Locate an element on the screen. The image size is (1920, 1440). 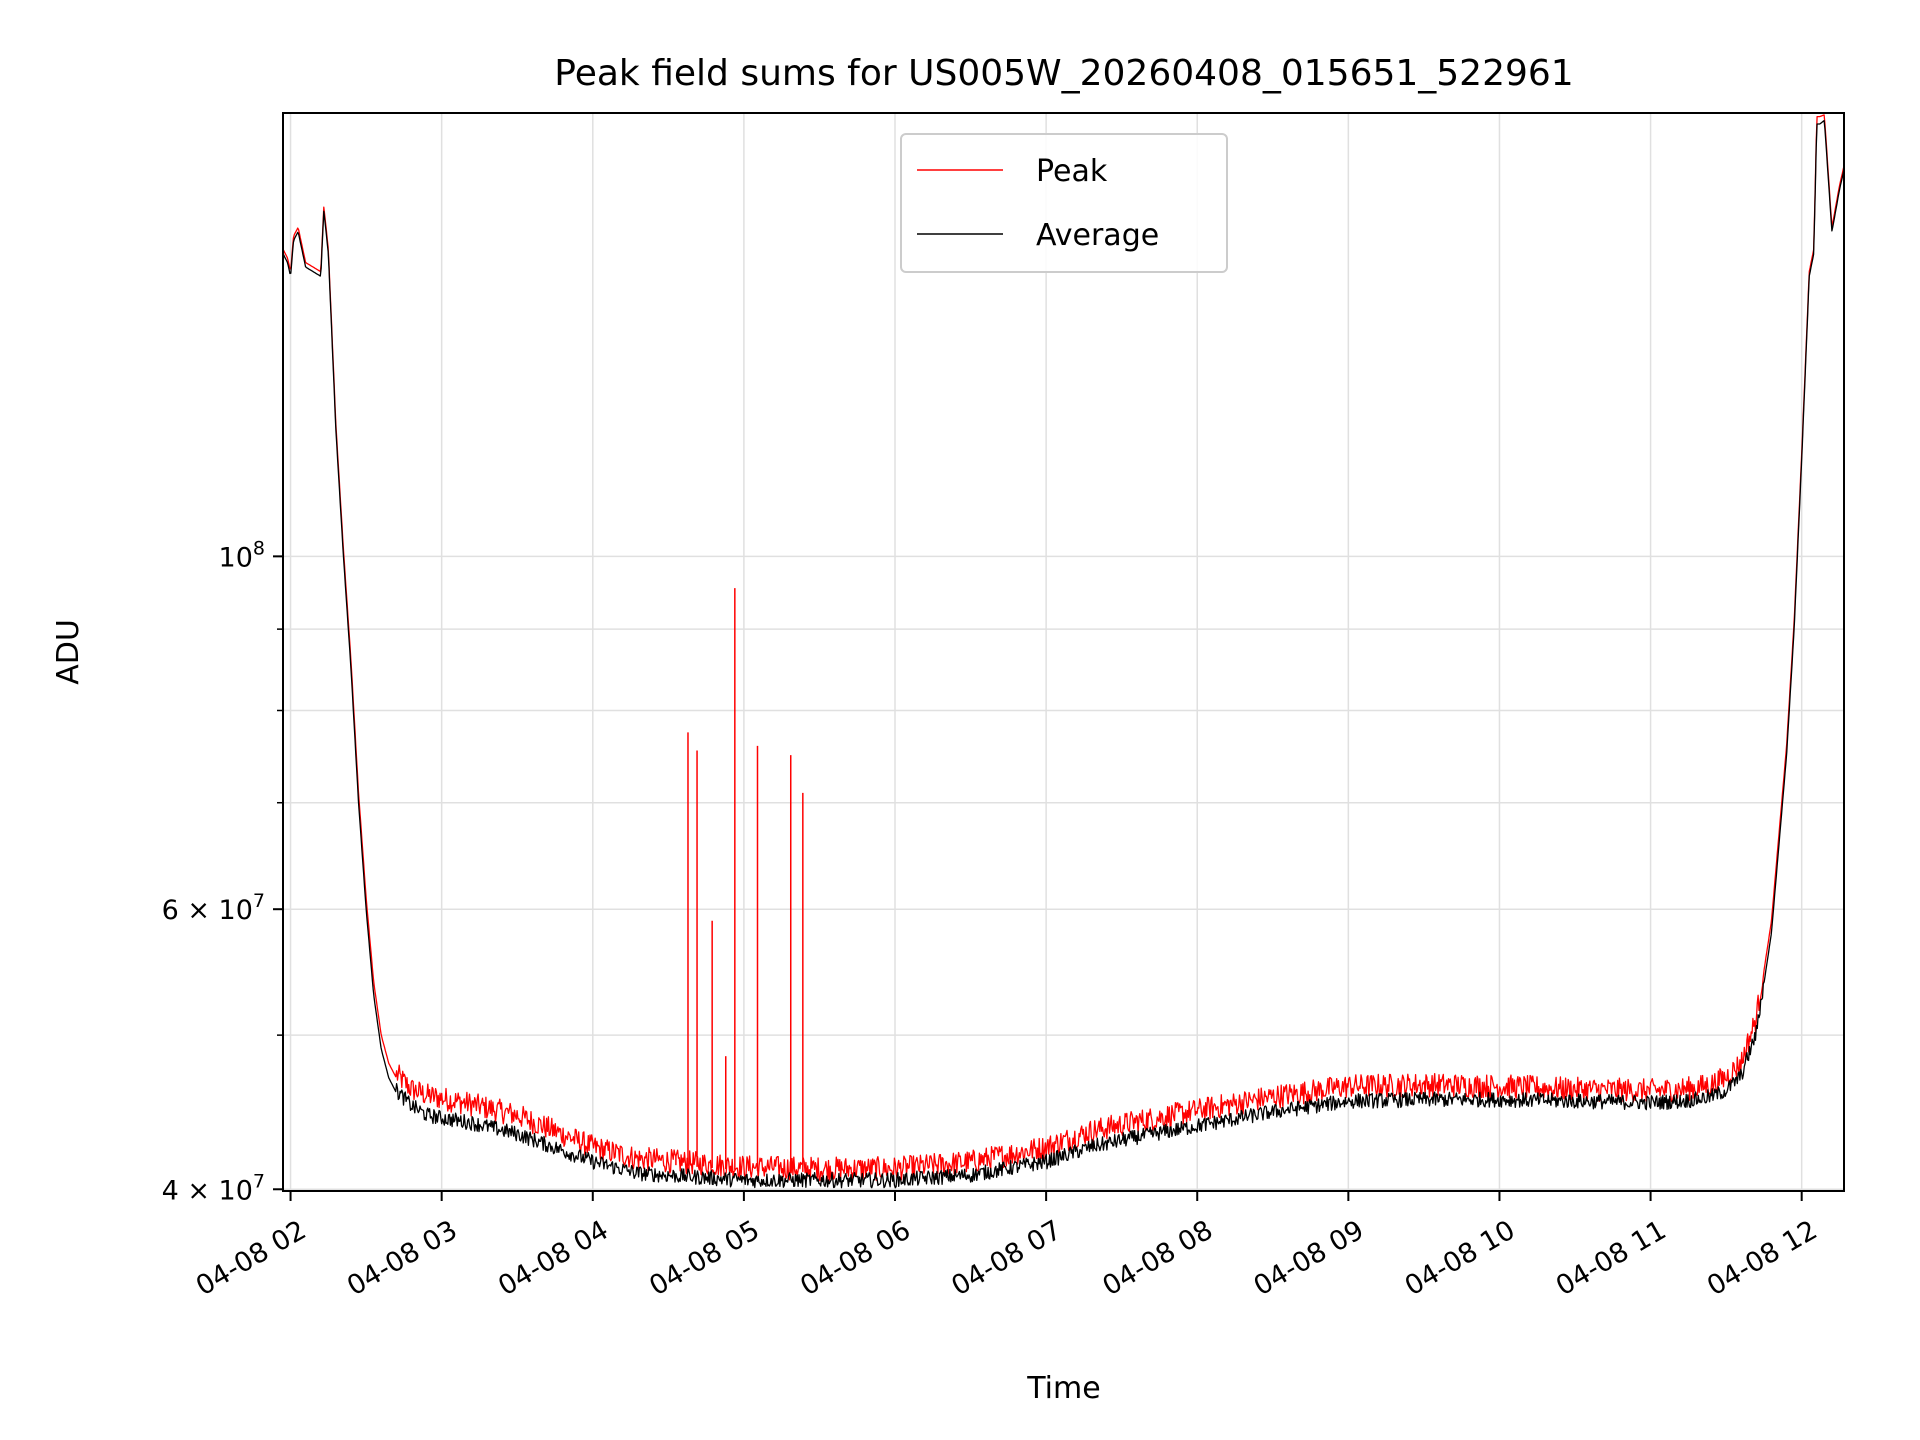
y-tick-label: 4 × 107 is located at coordinates (213, 1188).